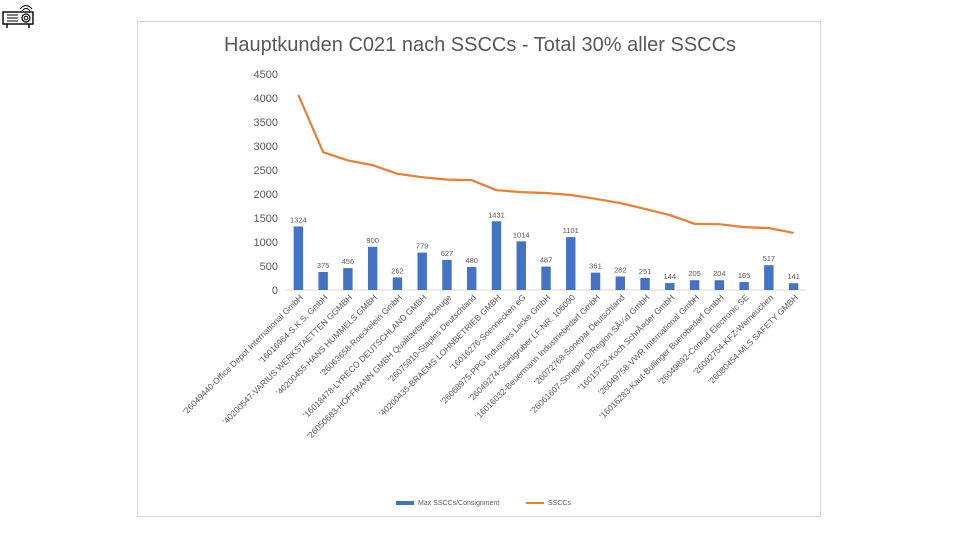 The image size is (960, 540). Describe the element at coordinates (535, 503) in the screenshot. I see `legend-swatch-line` at that location.